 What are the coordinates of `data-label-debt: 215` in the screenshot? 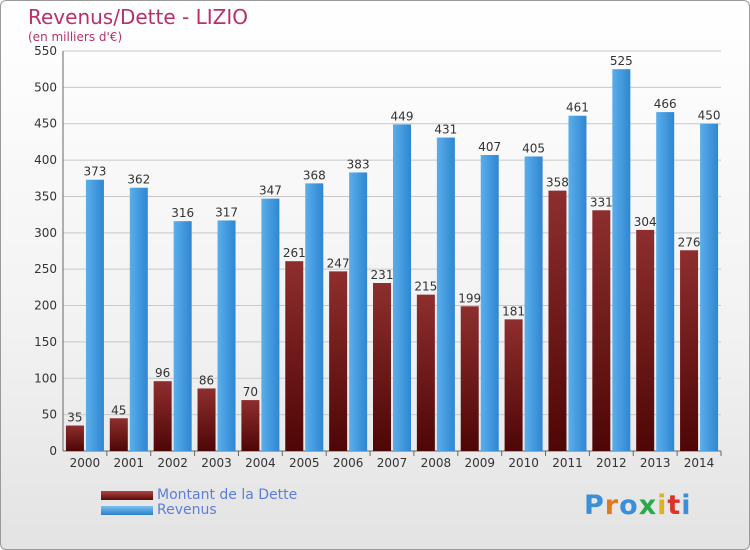 It's located at (425, 287).